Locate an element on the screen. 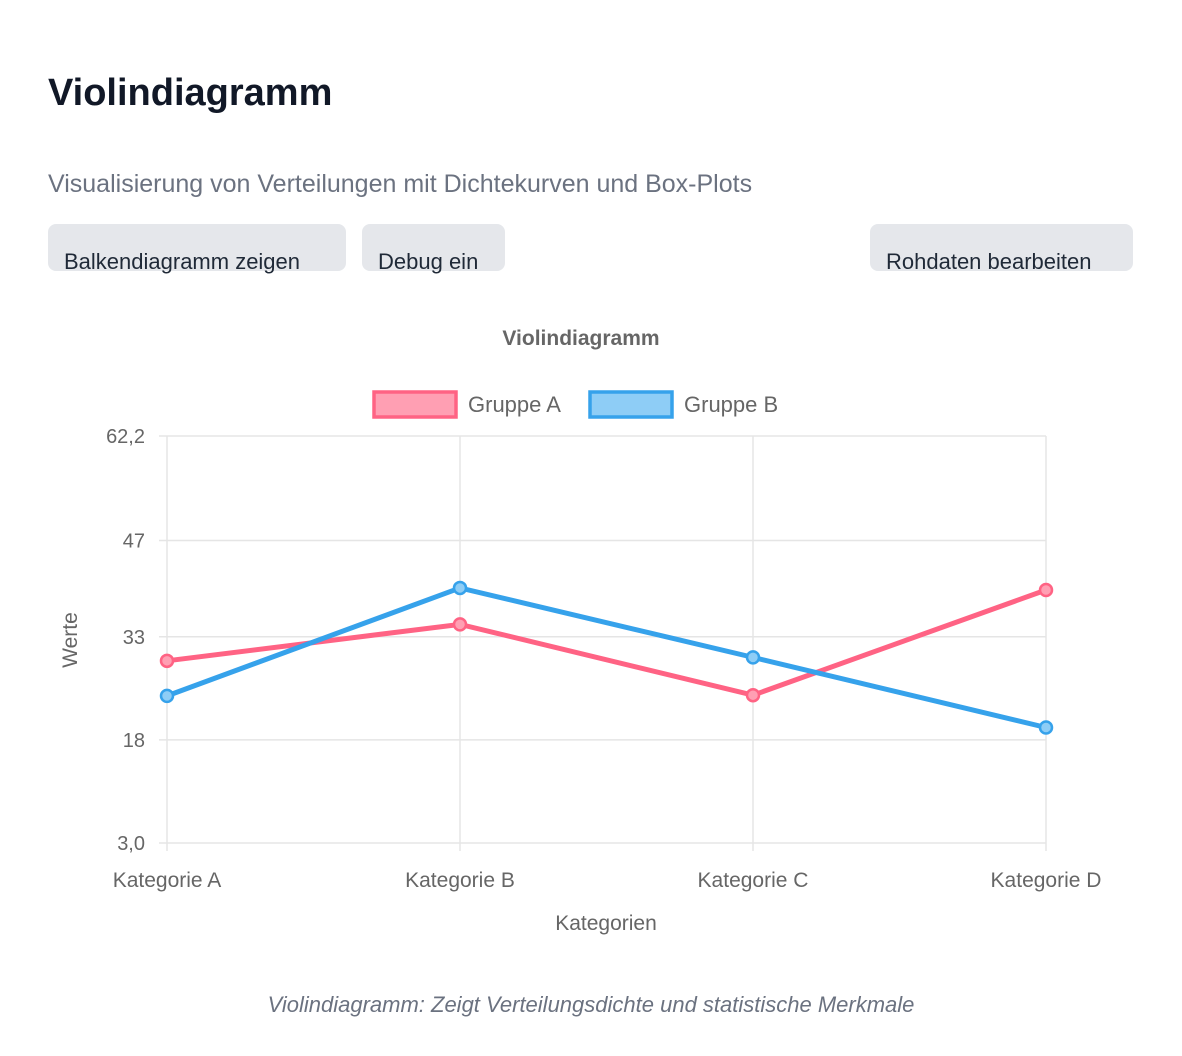 The image size is (1182, 1056). chart-title: Violindiagramm is located at coordinates (580, 338).